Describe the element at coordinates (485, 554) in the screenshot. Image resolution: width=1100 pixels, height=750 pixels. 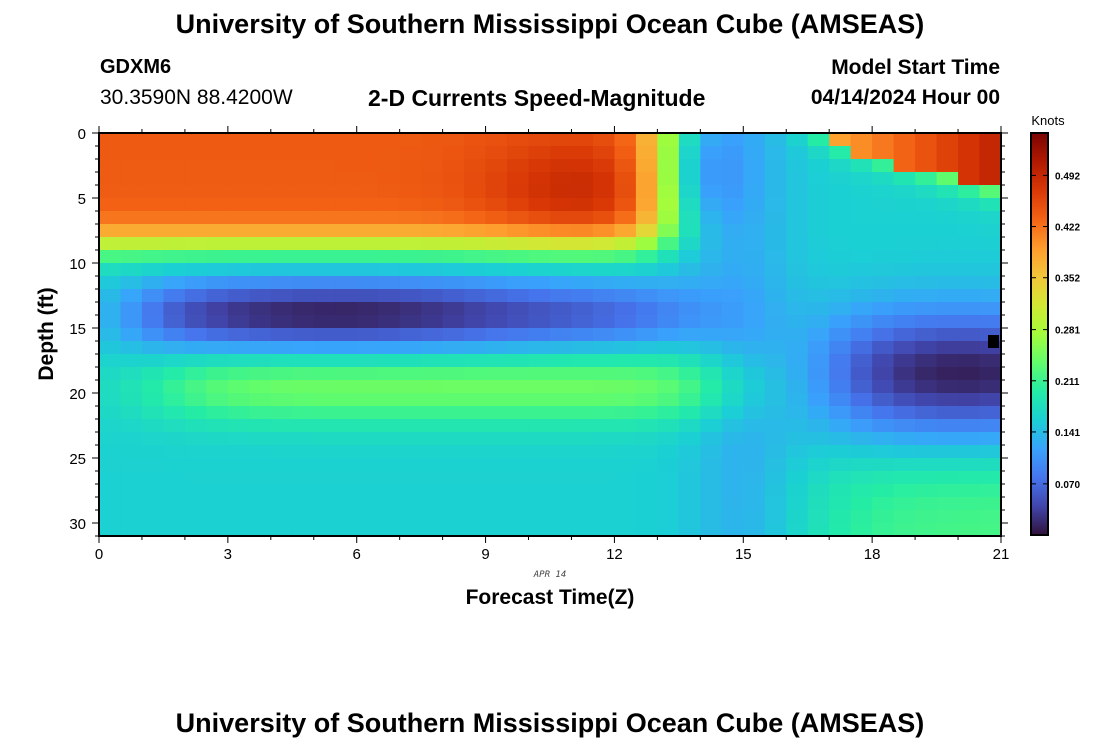
I see `x-tick-label: 9` at that location.